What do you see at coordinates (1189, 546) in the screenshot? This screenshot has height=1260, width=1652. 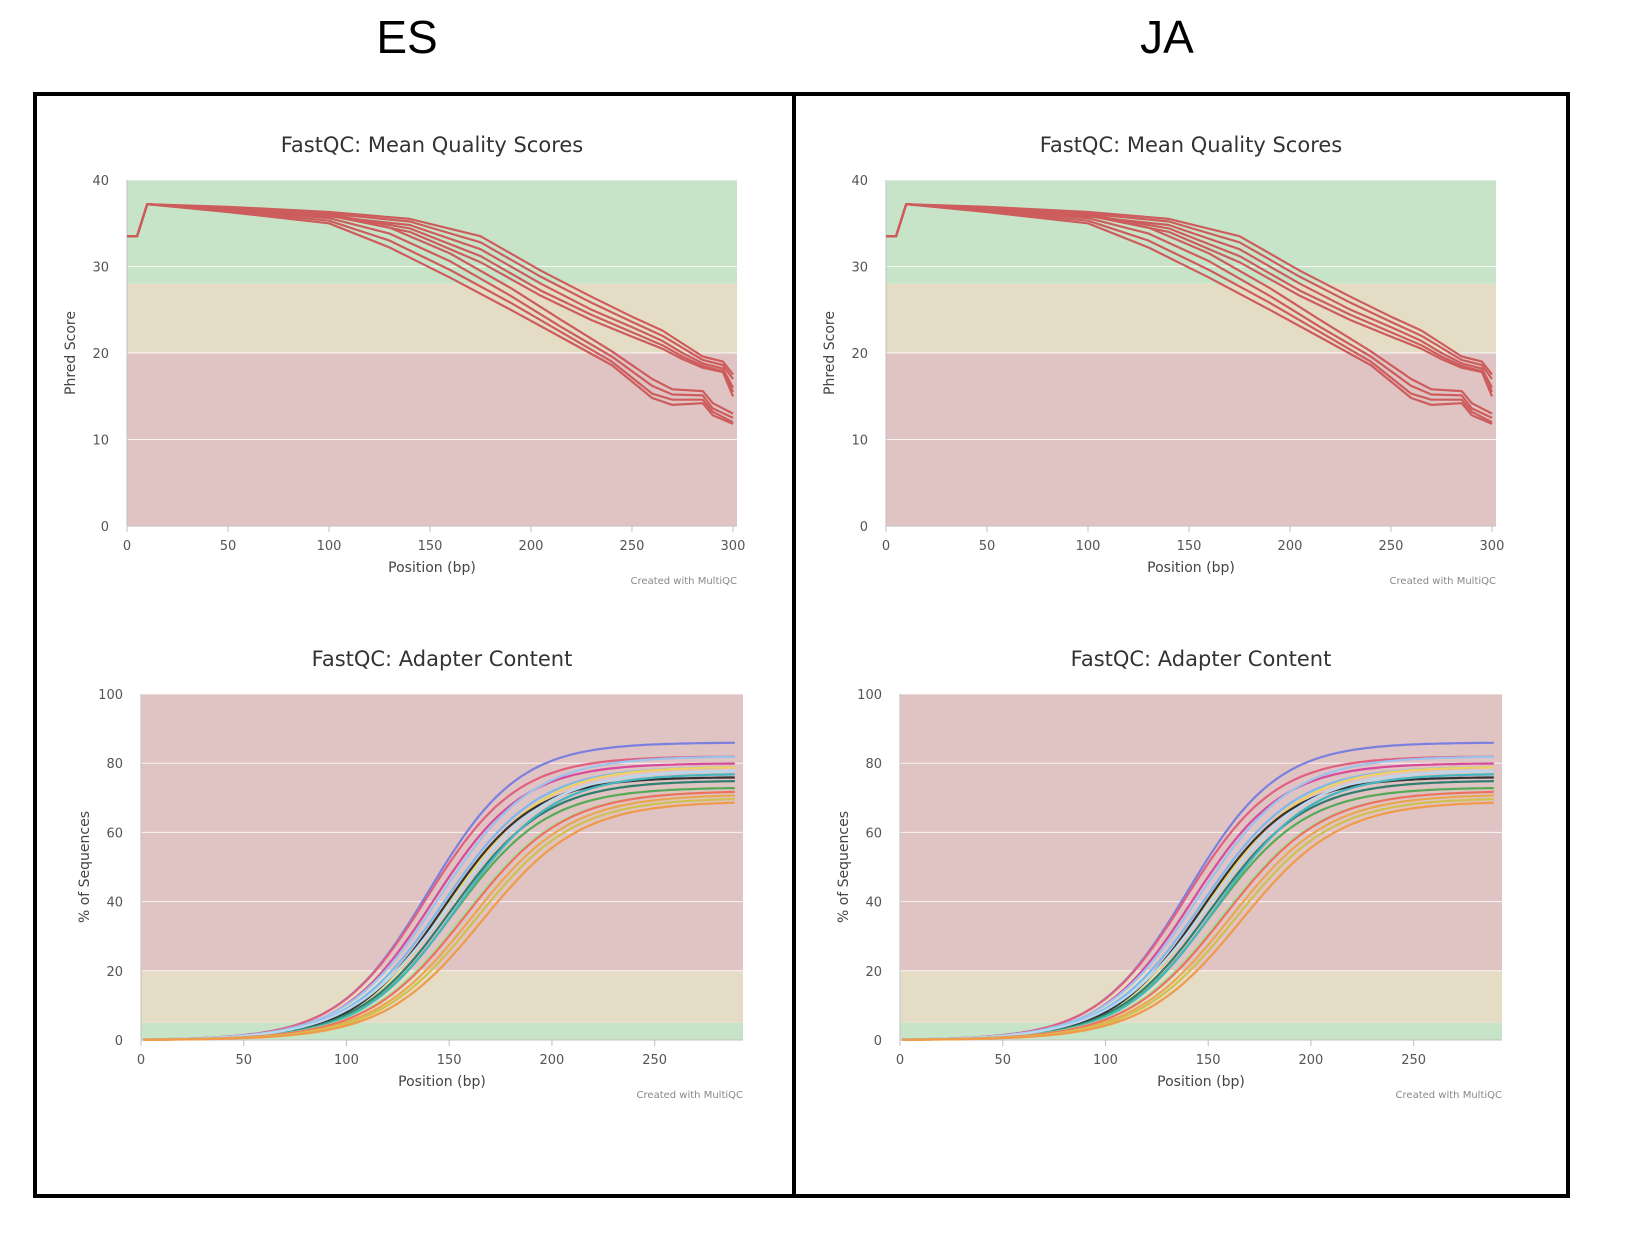 I see `ja-quality-xtick-150: 150` at bounding box center [1189, 546].